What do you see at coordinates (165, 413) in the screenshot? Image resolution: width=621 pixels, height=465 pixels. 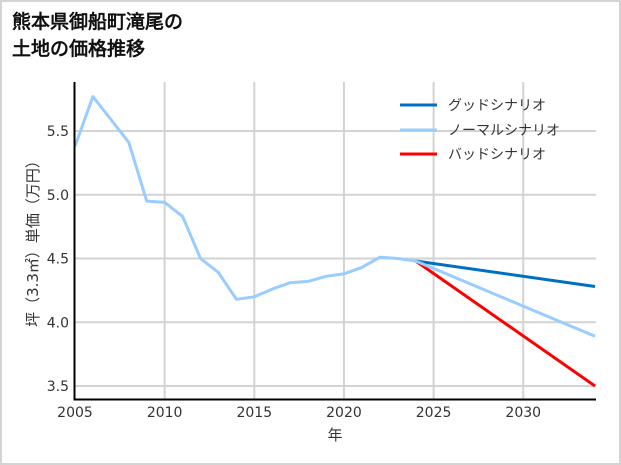 I see `x-tick-label: 2010` at bounding box center [165, 413].